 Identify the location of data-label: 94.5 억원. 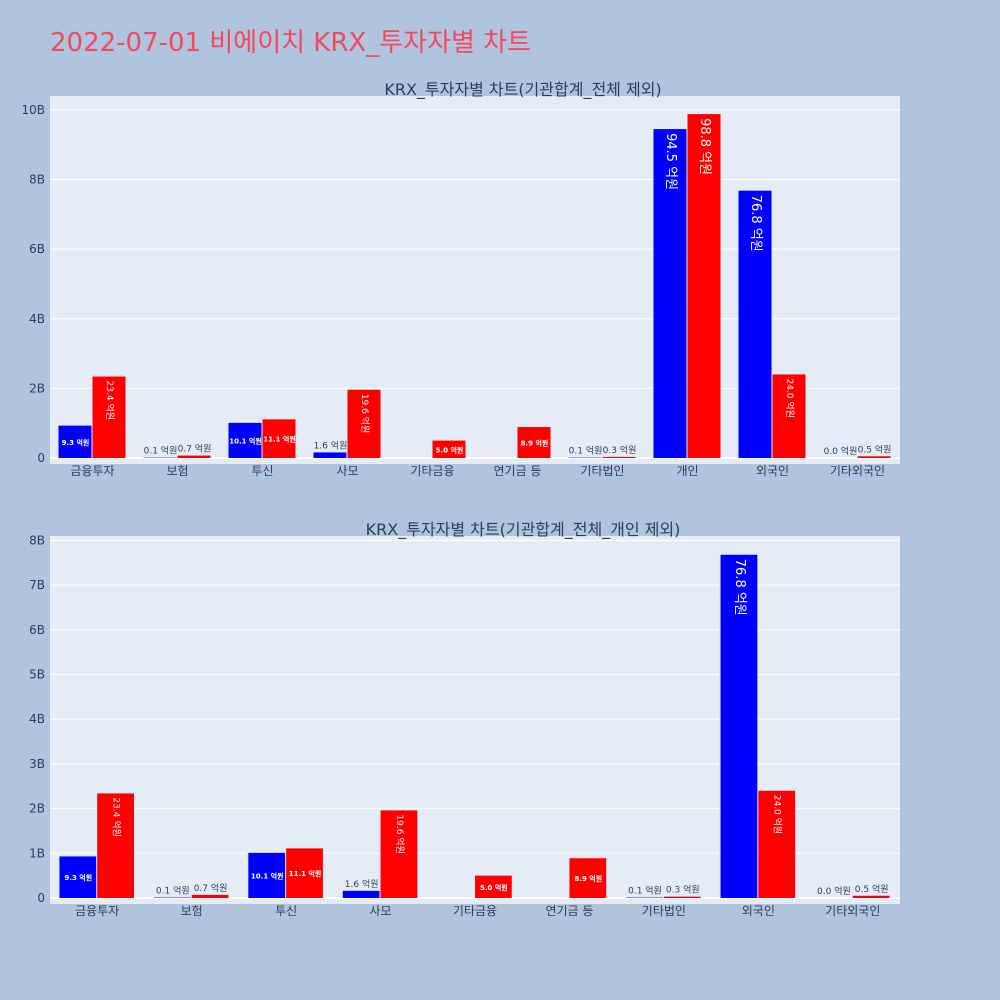
(670, 161).